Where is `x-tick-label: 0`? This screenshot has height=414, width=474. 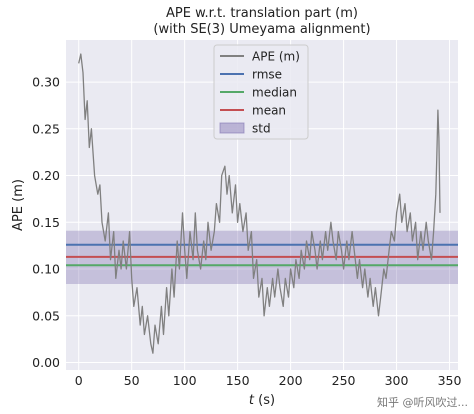
x-tick-label: 0 is located at coordinates (79, 380).